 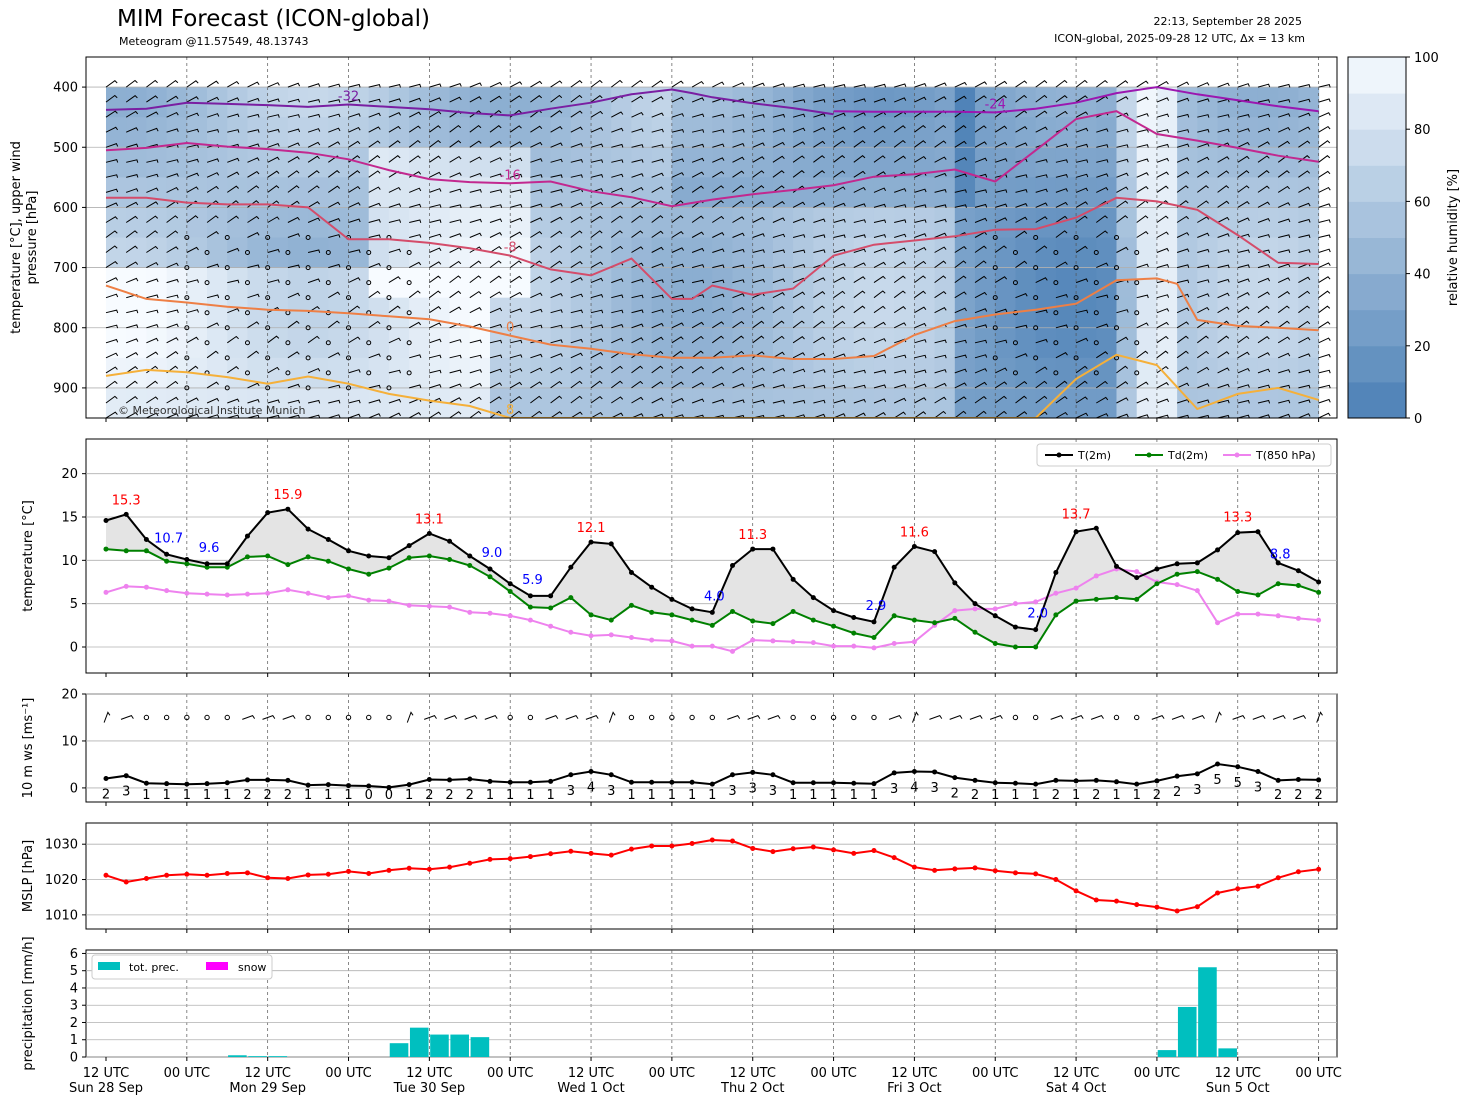 I want to click on point-td2m, so click(x=611, y=620).